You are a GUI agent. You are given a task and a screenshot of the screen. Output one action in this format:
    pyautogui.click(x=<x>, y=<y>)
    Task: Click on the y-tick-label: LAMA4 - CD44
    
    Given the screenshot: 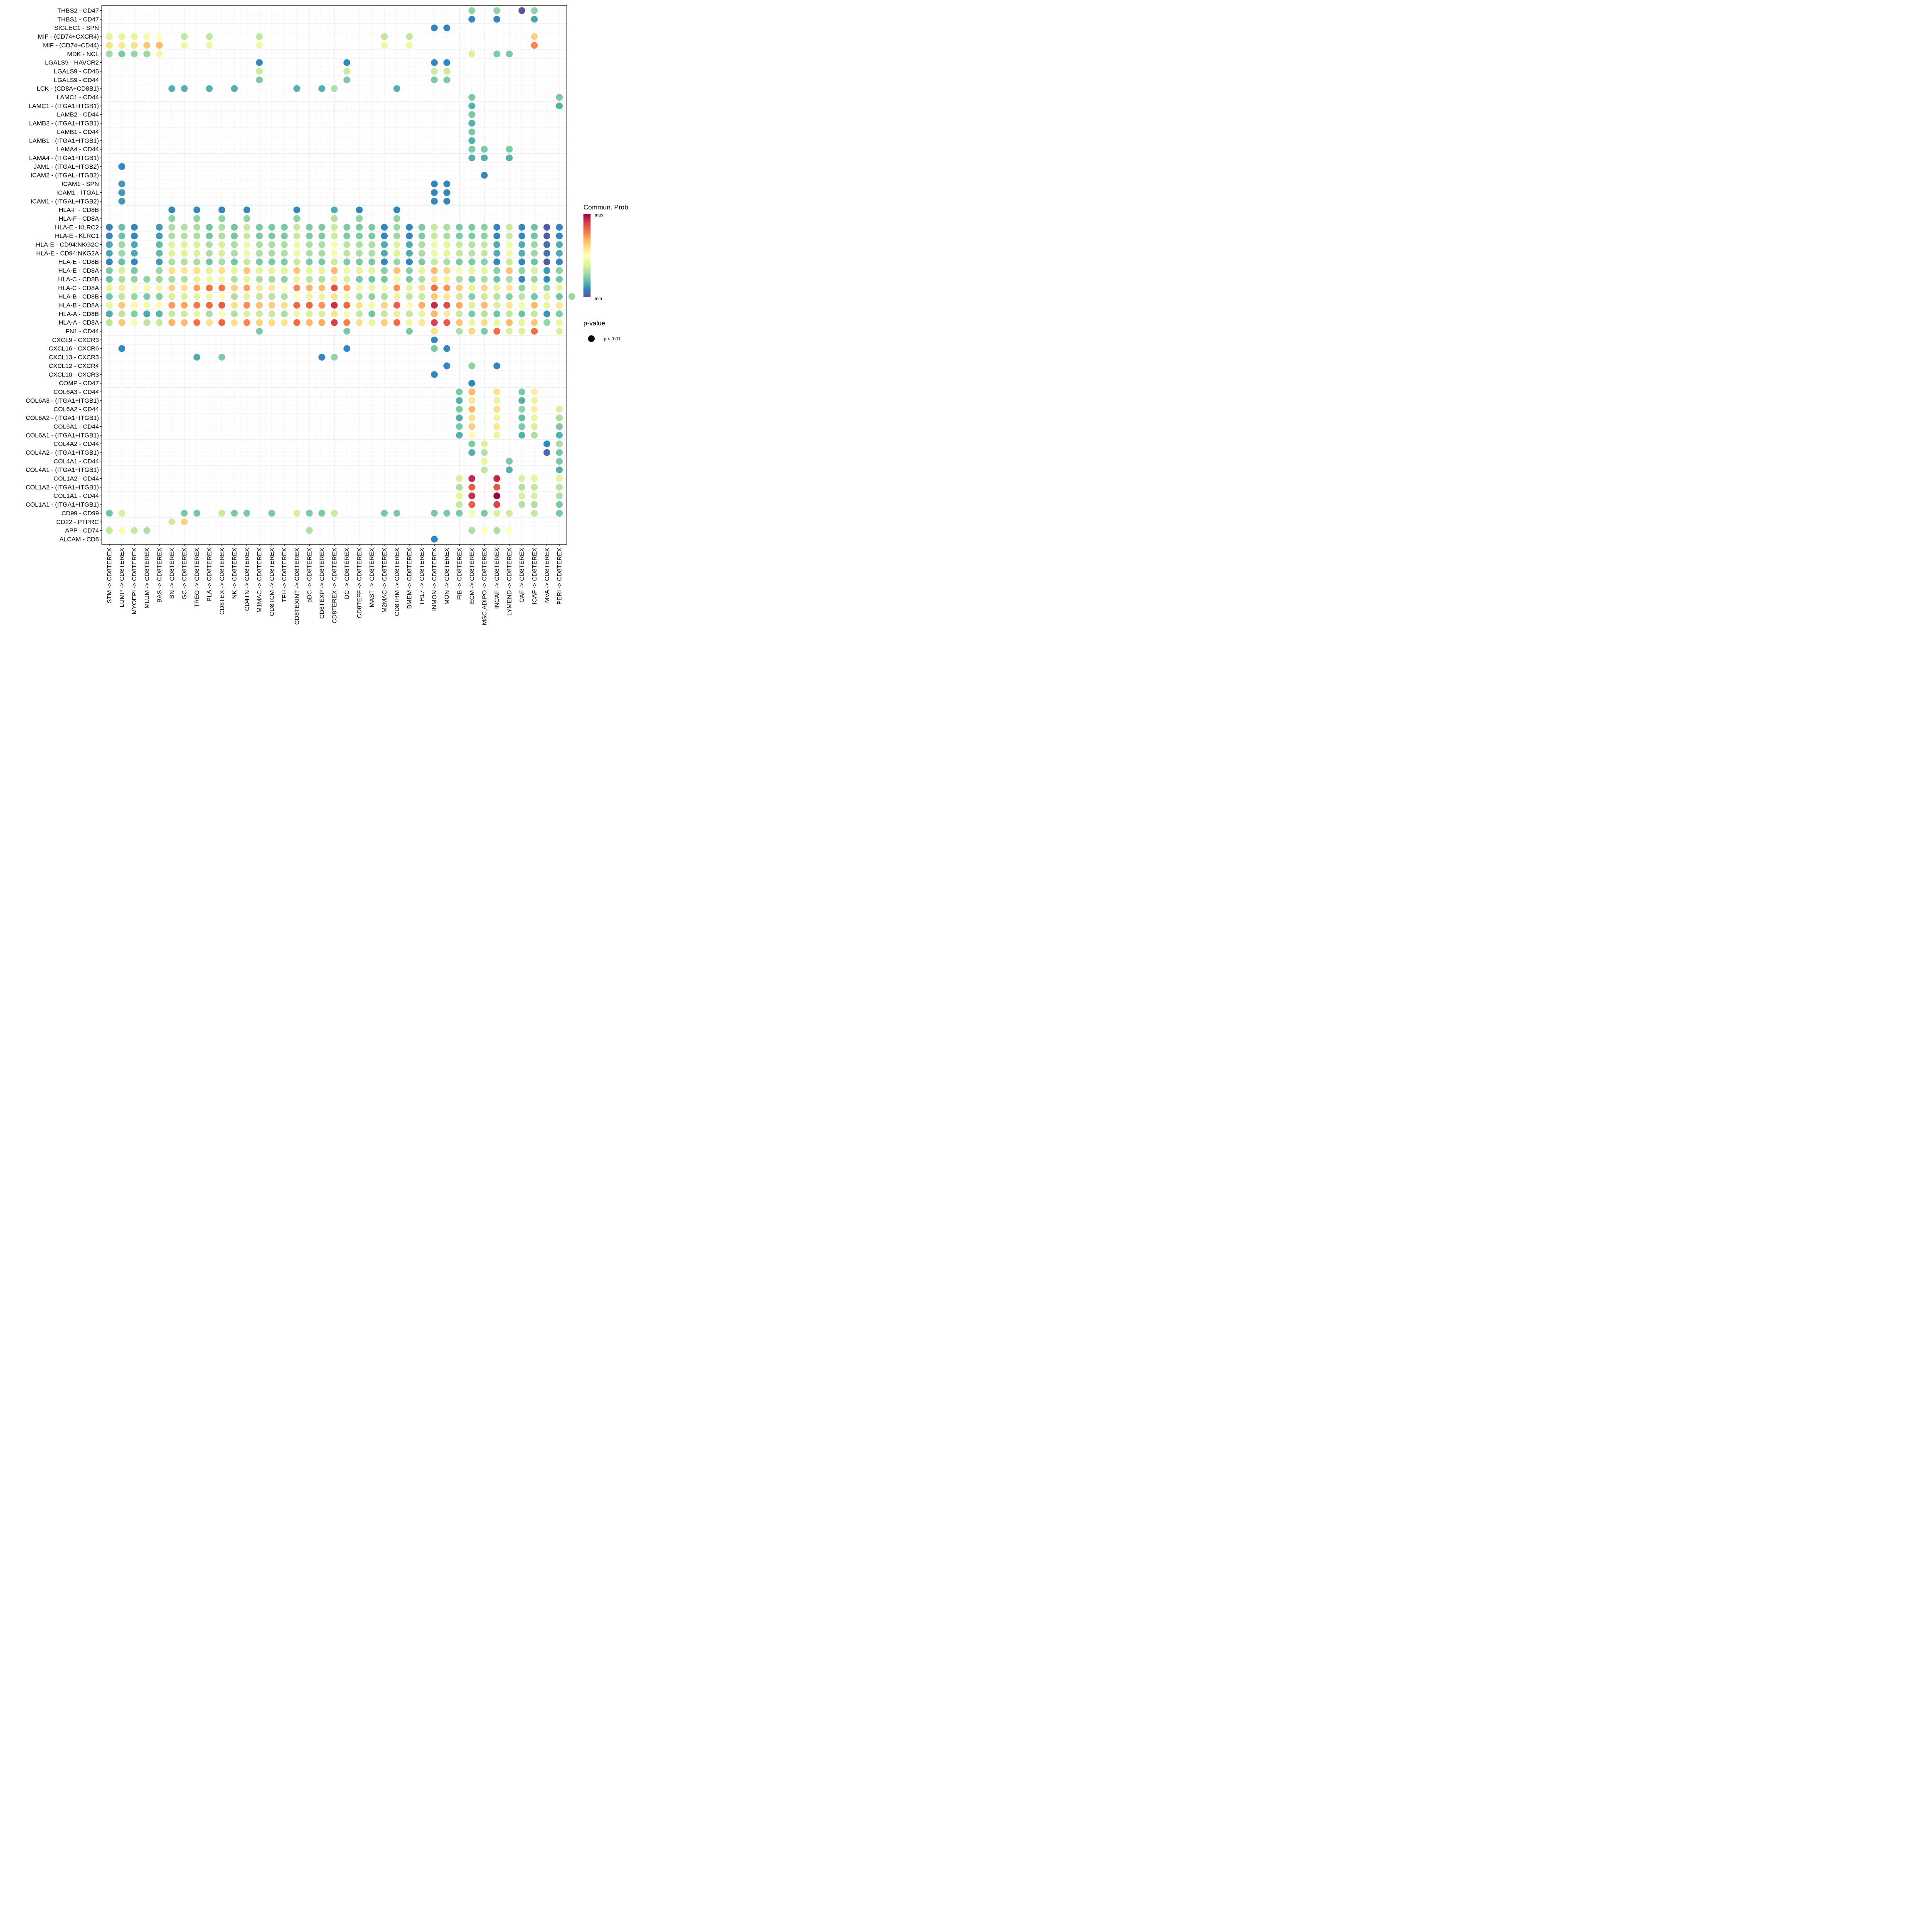 What is the action you would take?
    pyautogui.click(x=78, y=149)
    